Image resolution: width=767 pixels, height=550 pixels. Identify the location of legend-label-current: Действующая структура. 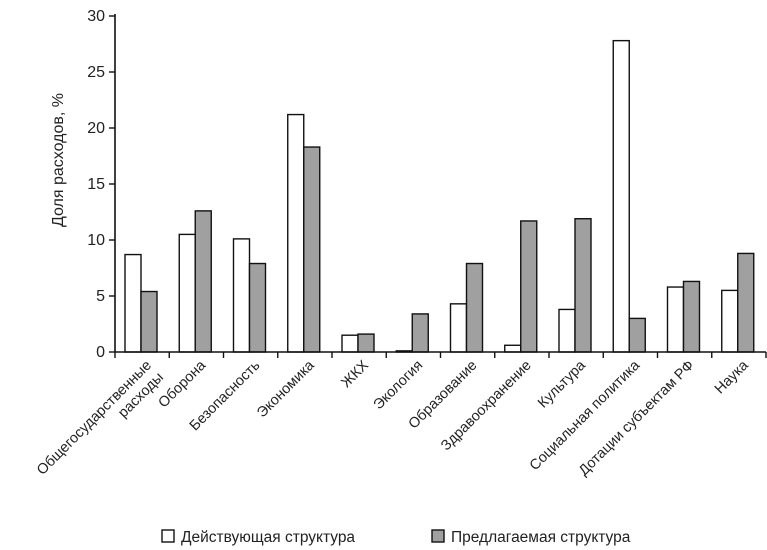
(268, 537).